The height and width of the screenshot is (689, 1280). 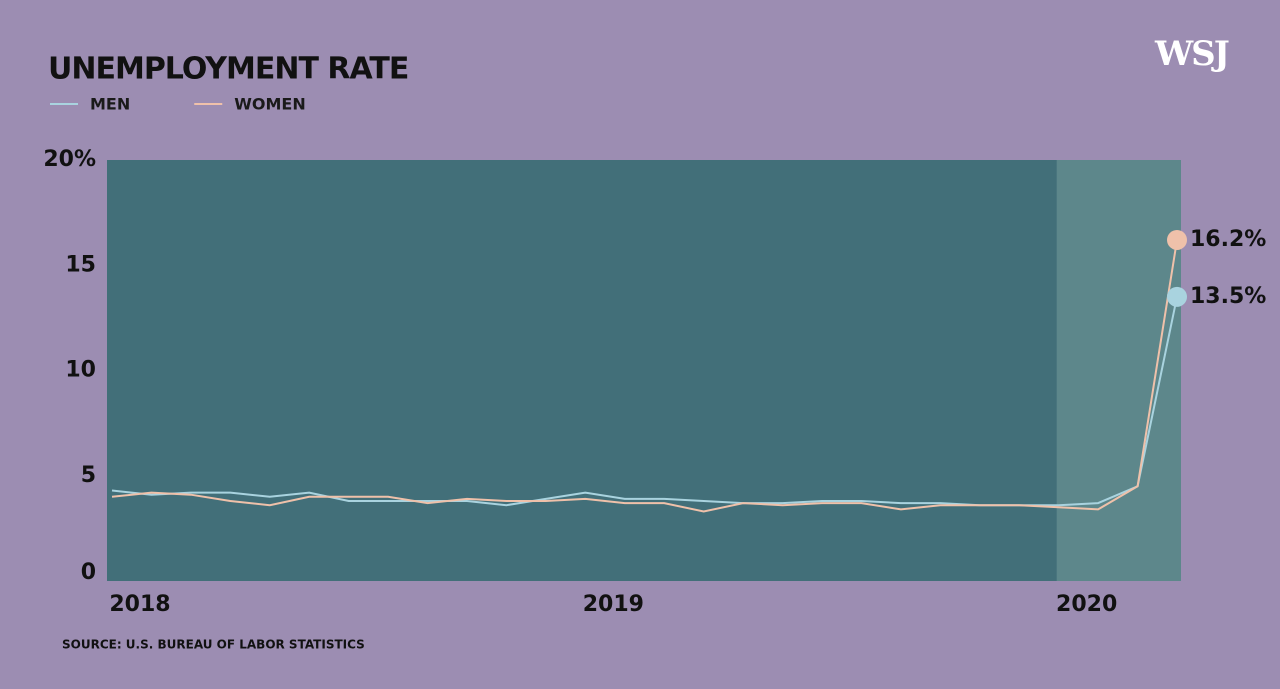 I want to click on y-tick-label: 0, so click(x=88, y=572).